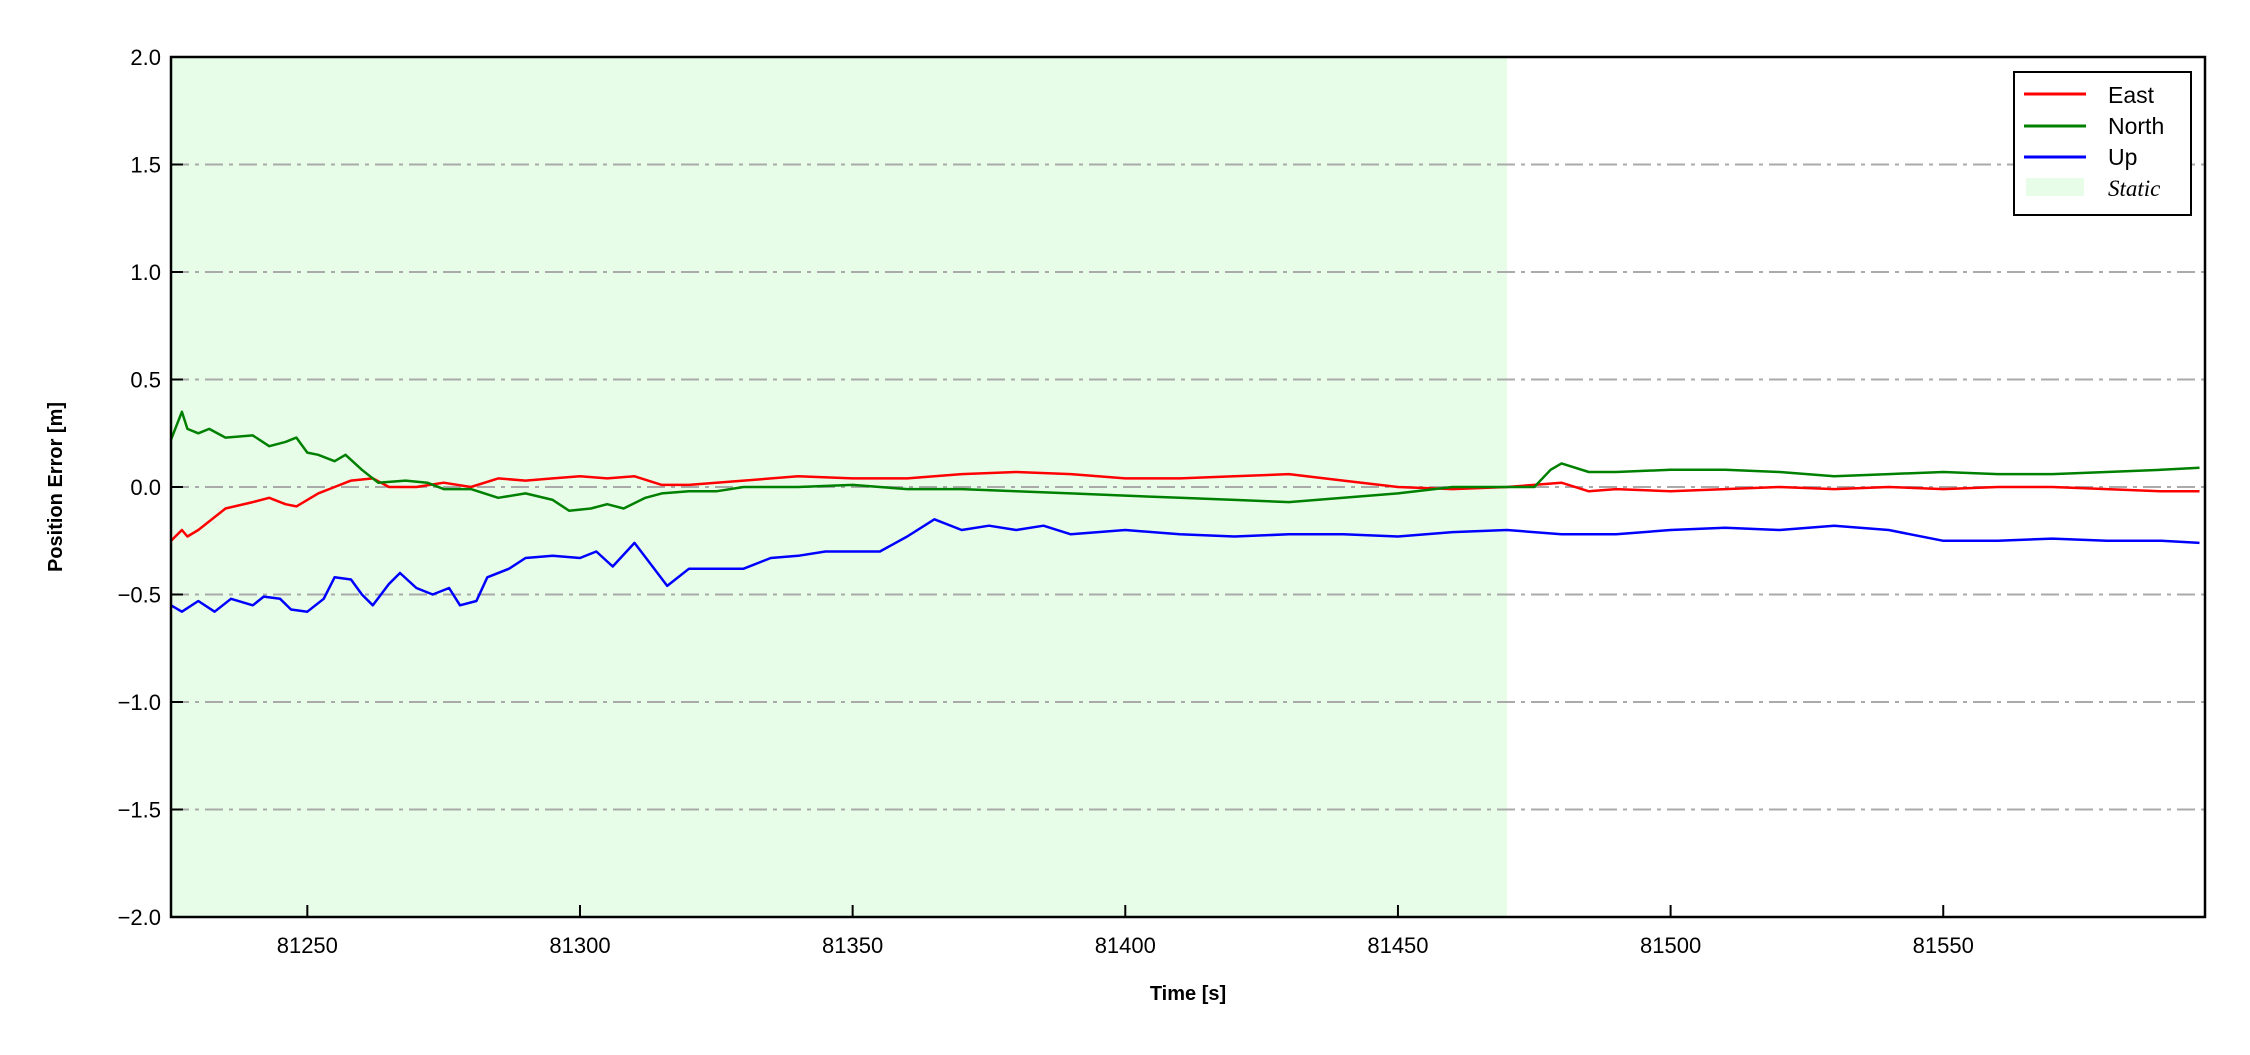 Image resolution: width=2250 pixels, height=1055 pixels. What do you see at coordinates (145, 57) in the screenshot?
I see `y-tick-label: 2.0` at bounding box center [145, 57].